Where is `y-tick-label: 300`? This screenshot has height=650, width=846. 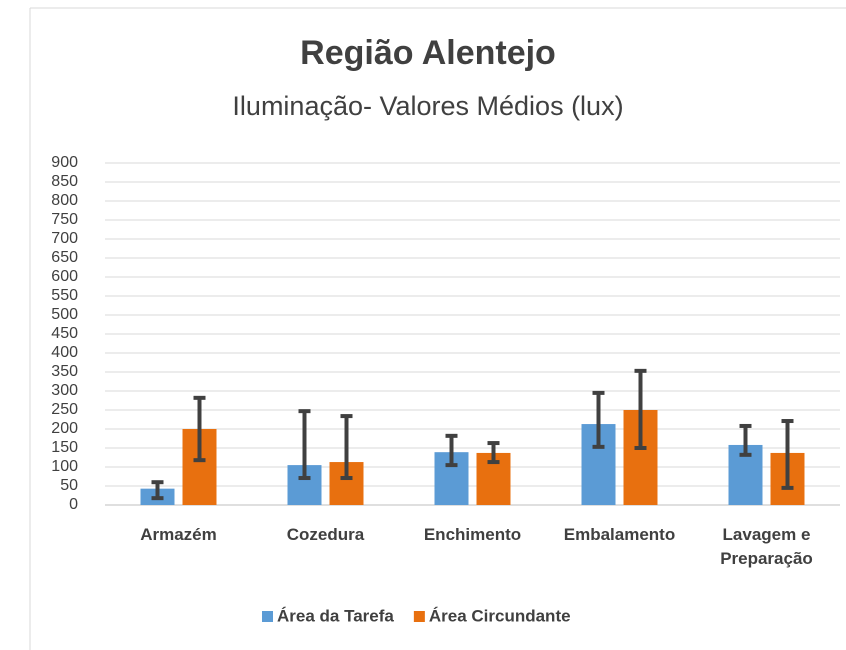
y-tick-label: 300 is located at coordinates (64, 390).